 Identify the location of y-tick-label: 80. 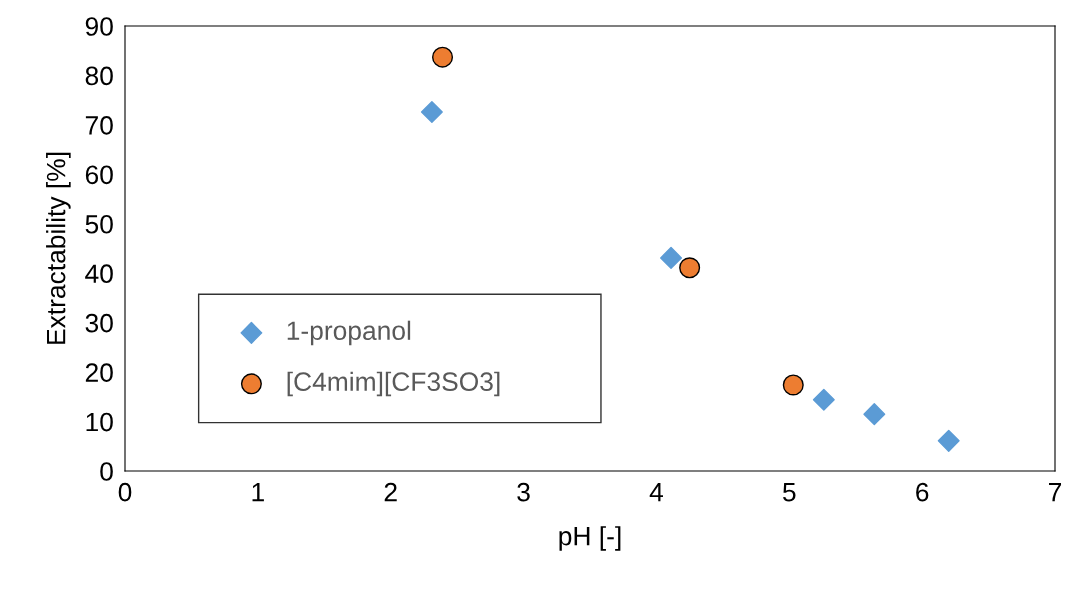
(99, 76).